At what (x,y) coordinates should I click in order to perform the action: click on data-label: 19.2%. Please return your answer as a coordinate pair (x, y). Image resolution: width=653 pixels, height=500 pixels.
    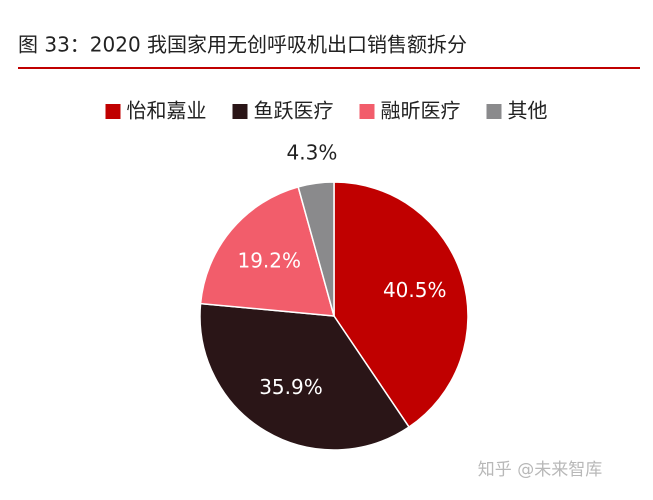
    Looking at the image, I should click on (269, 260).